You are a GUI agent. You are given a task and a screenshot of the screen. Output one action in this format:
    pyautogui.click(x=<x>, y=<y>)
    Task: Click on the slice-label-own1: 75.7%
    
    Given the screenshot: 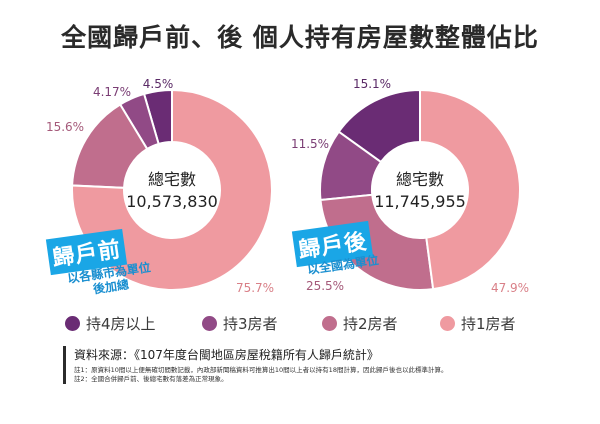 What is the action you would take?
    pyautogui.click(x=255, y=288)
    